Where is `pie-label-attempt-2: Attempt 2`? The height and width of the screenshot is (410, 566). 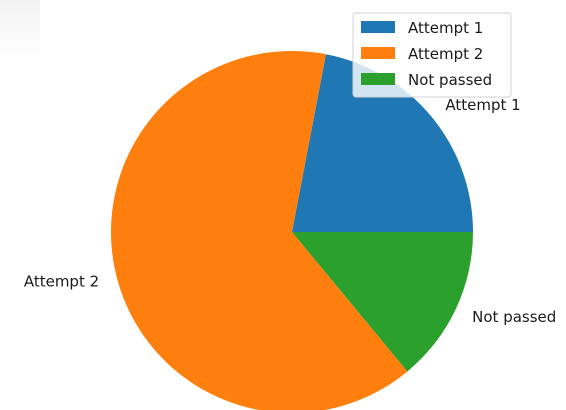
pie-label-attempt-2: Attempt 2 is located at coordinates (61, 282).